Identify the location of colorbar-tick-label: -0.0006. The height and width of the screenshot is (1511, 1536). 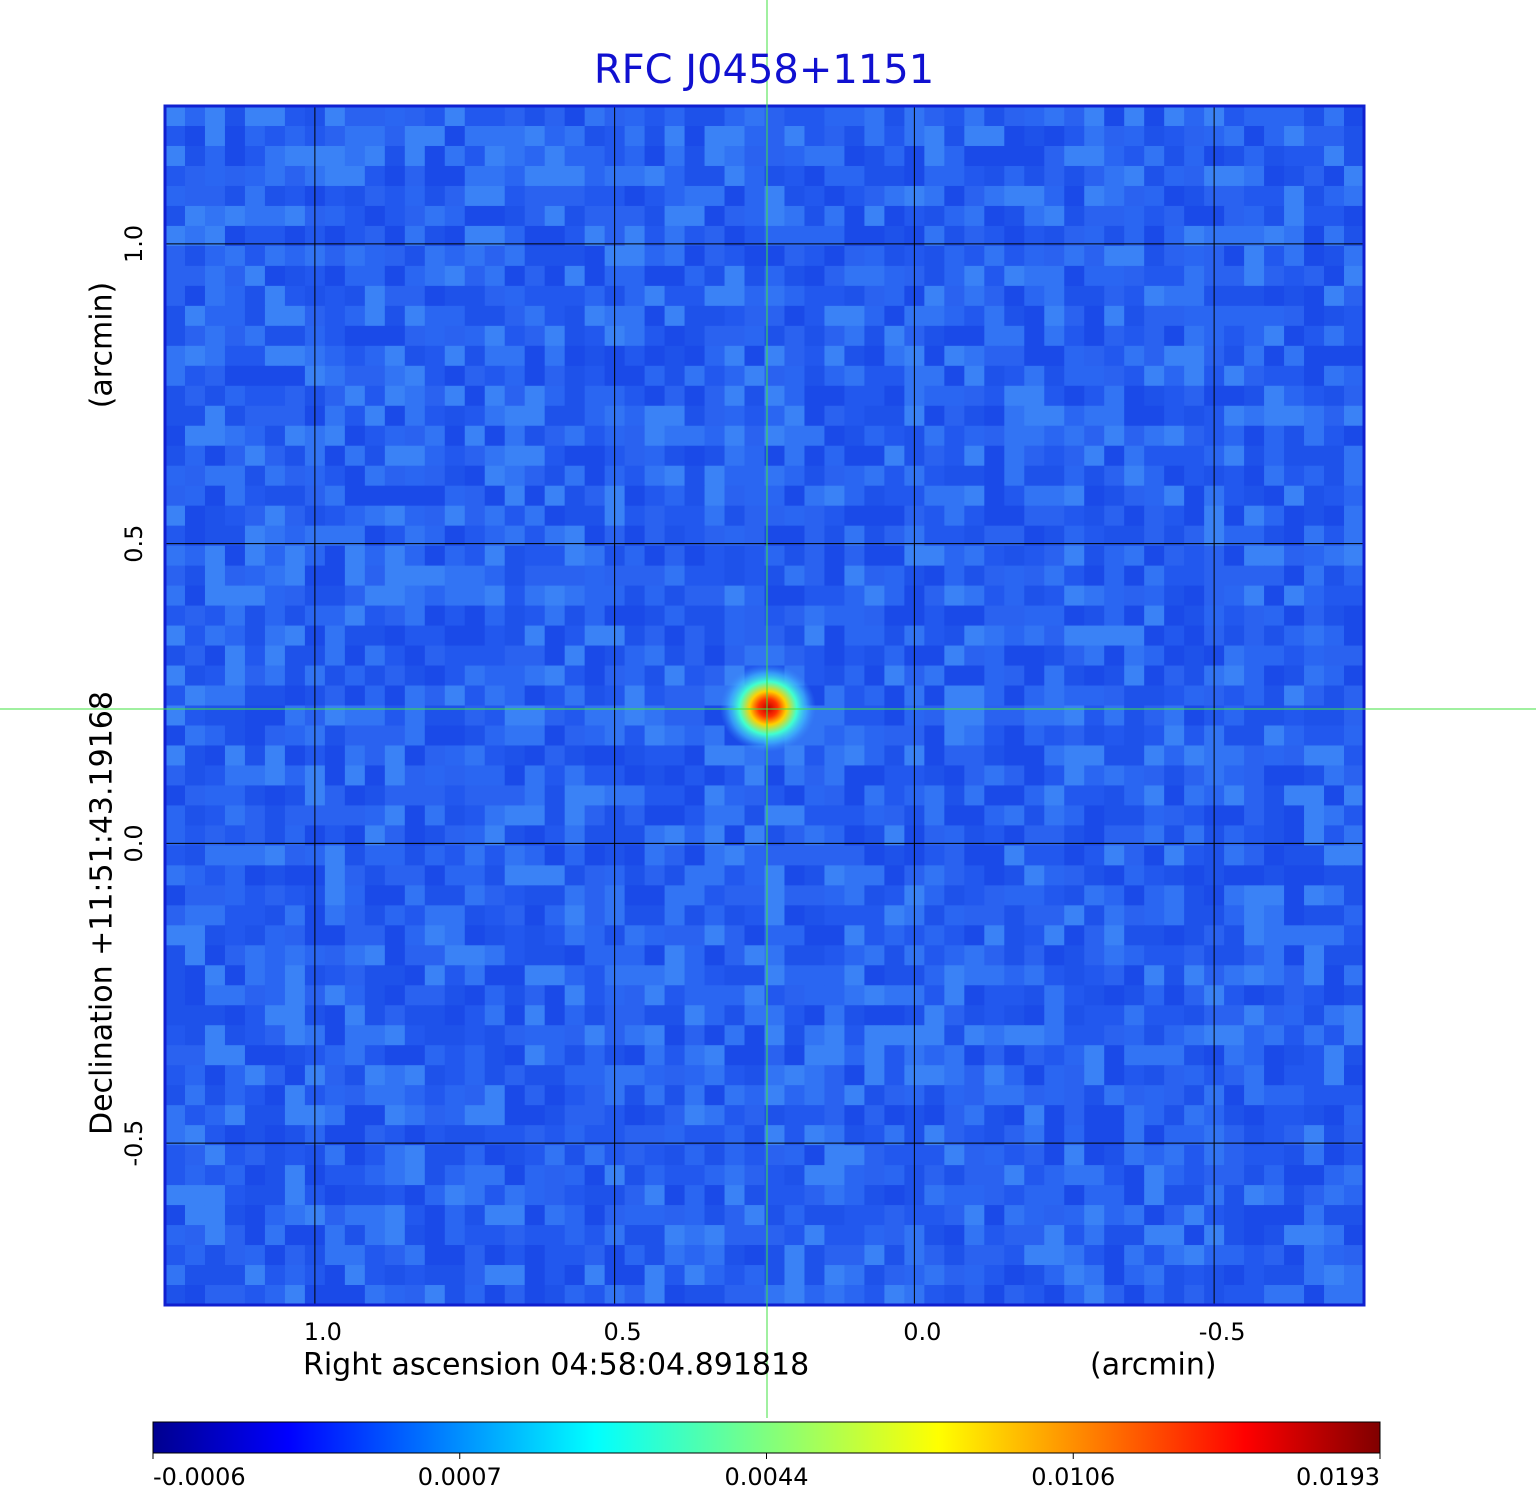
(199, 1477).